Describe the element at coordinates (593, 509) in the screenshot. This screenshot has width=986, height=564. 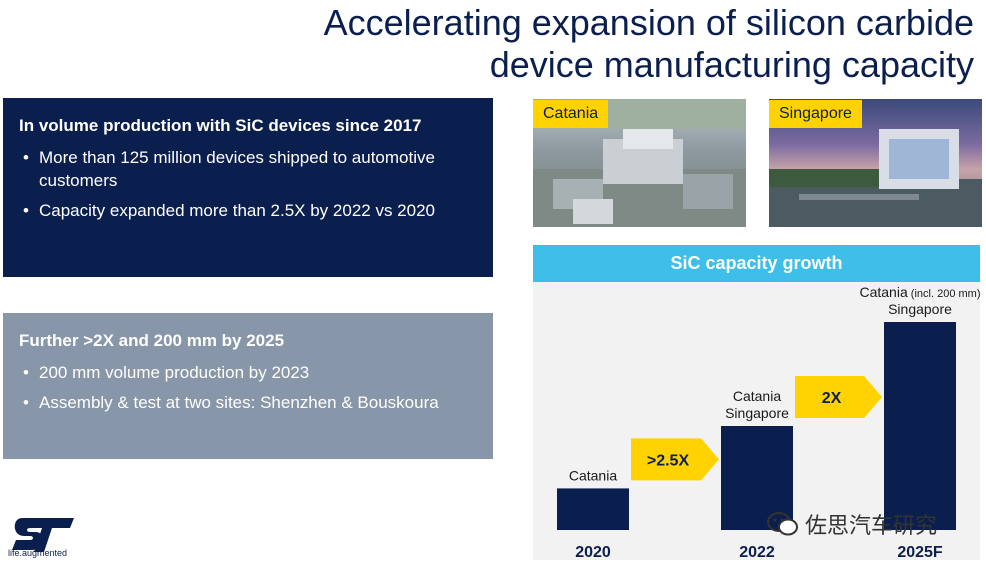
I see `bar-2020` at that location.